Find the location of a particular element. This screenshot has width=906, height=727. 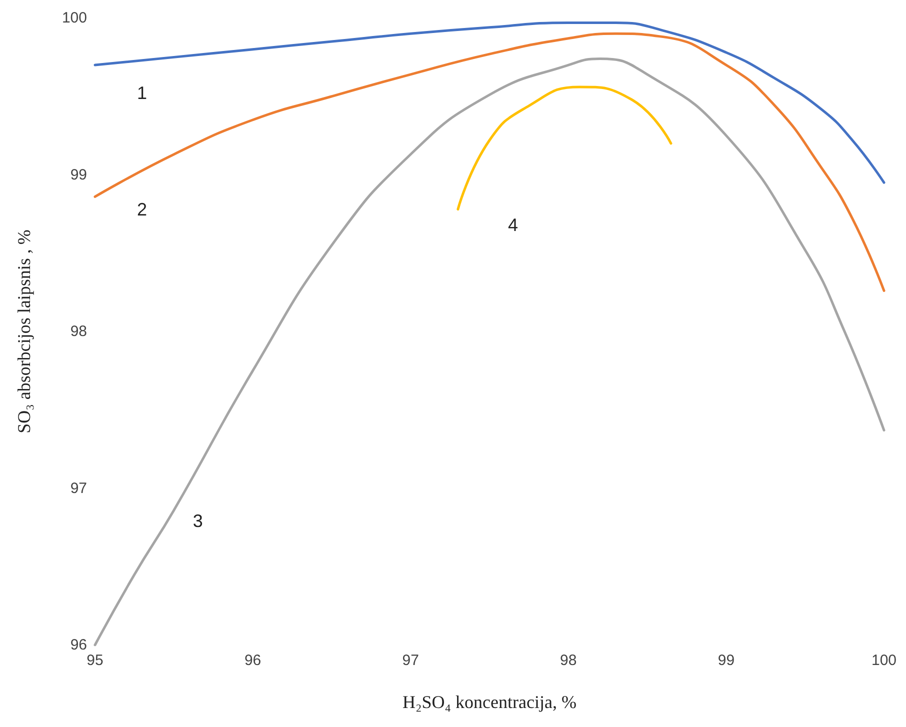

x-axis-title: H₂SO₄ koncentracija, % is located at coordinates (489, 702).